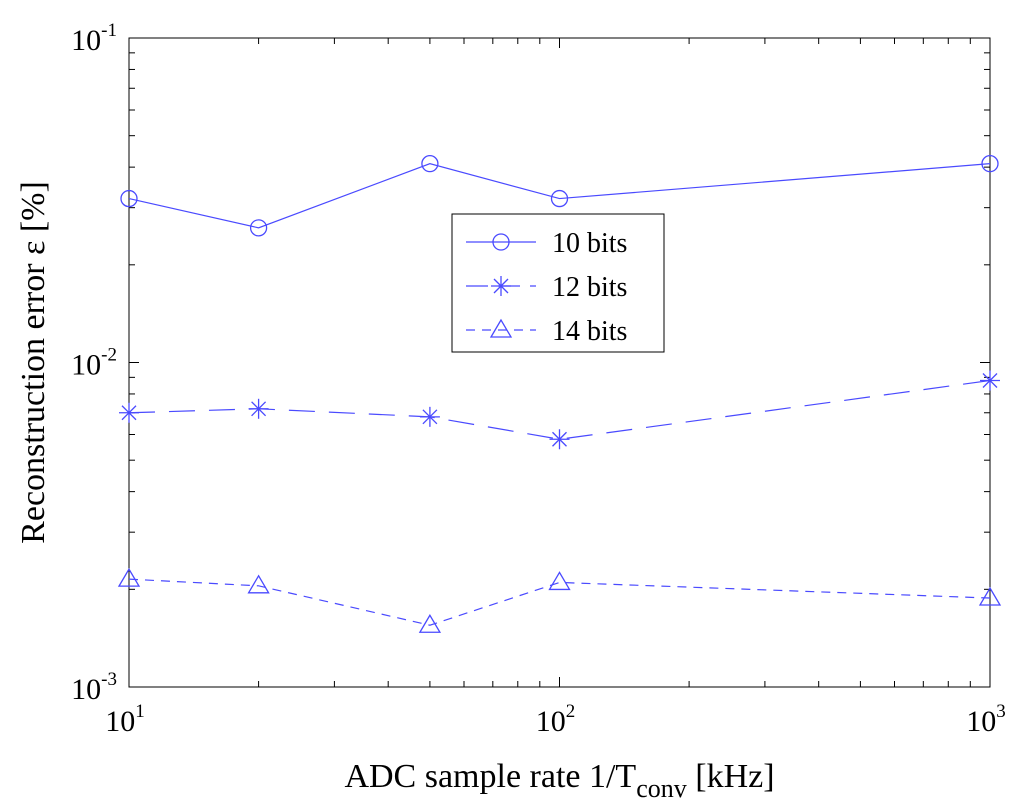 This screenshot has width=1024, height=812. I want to click on y-tick-label: 10⁻², so click(94, 363).